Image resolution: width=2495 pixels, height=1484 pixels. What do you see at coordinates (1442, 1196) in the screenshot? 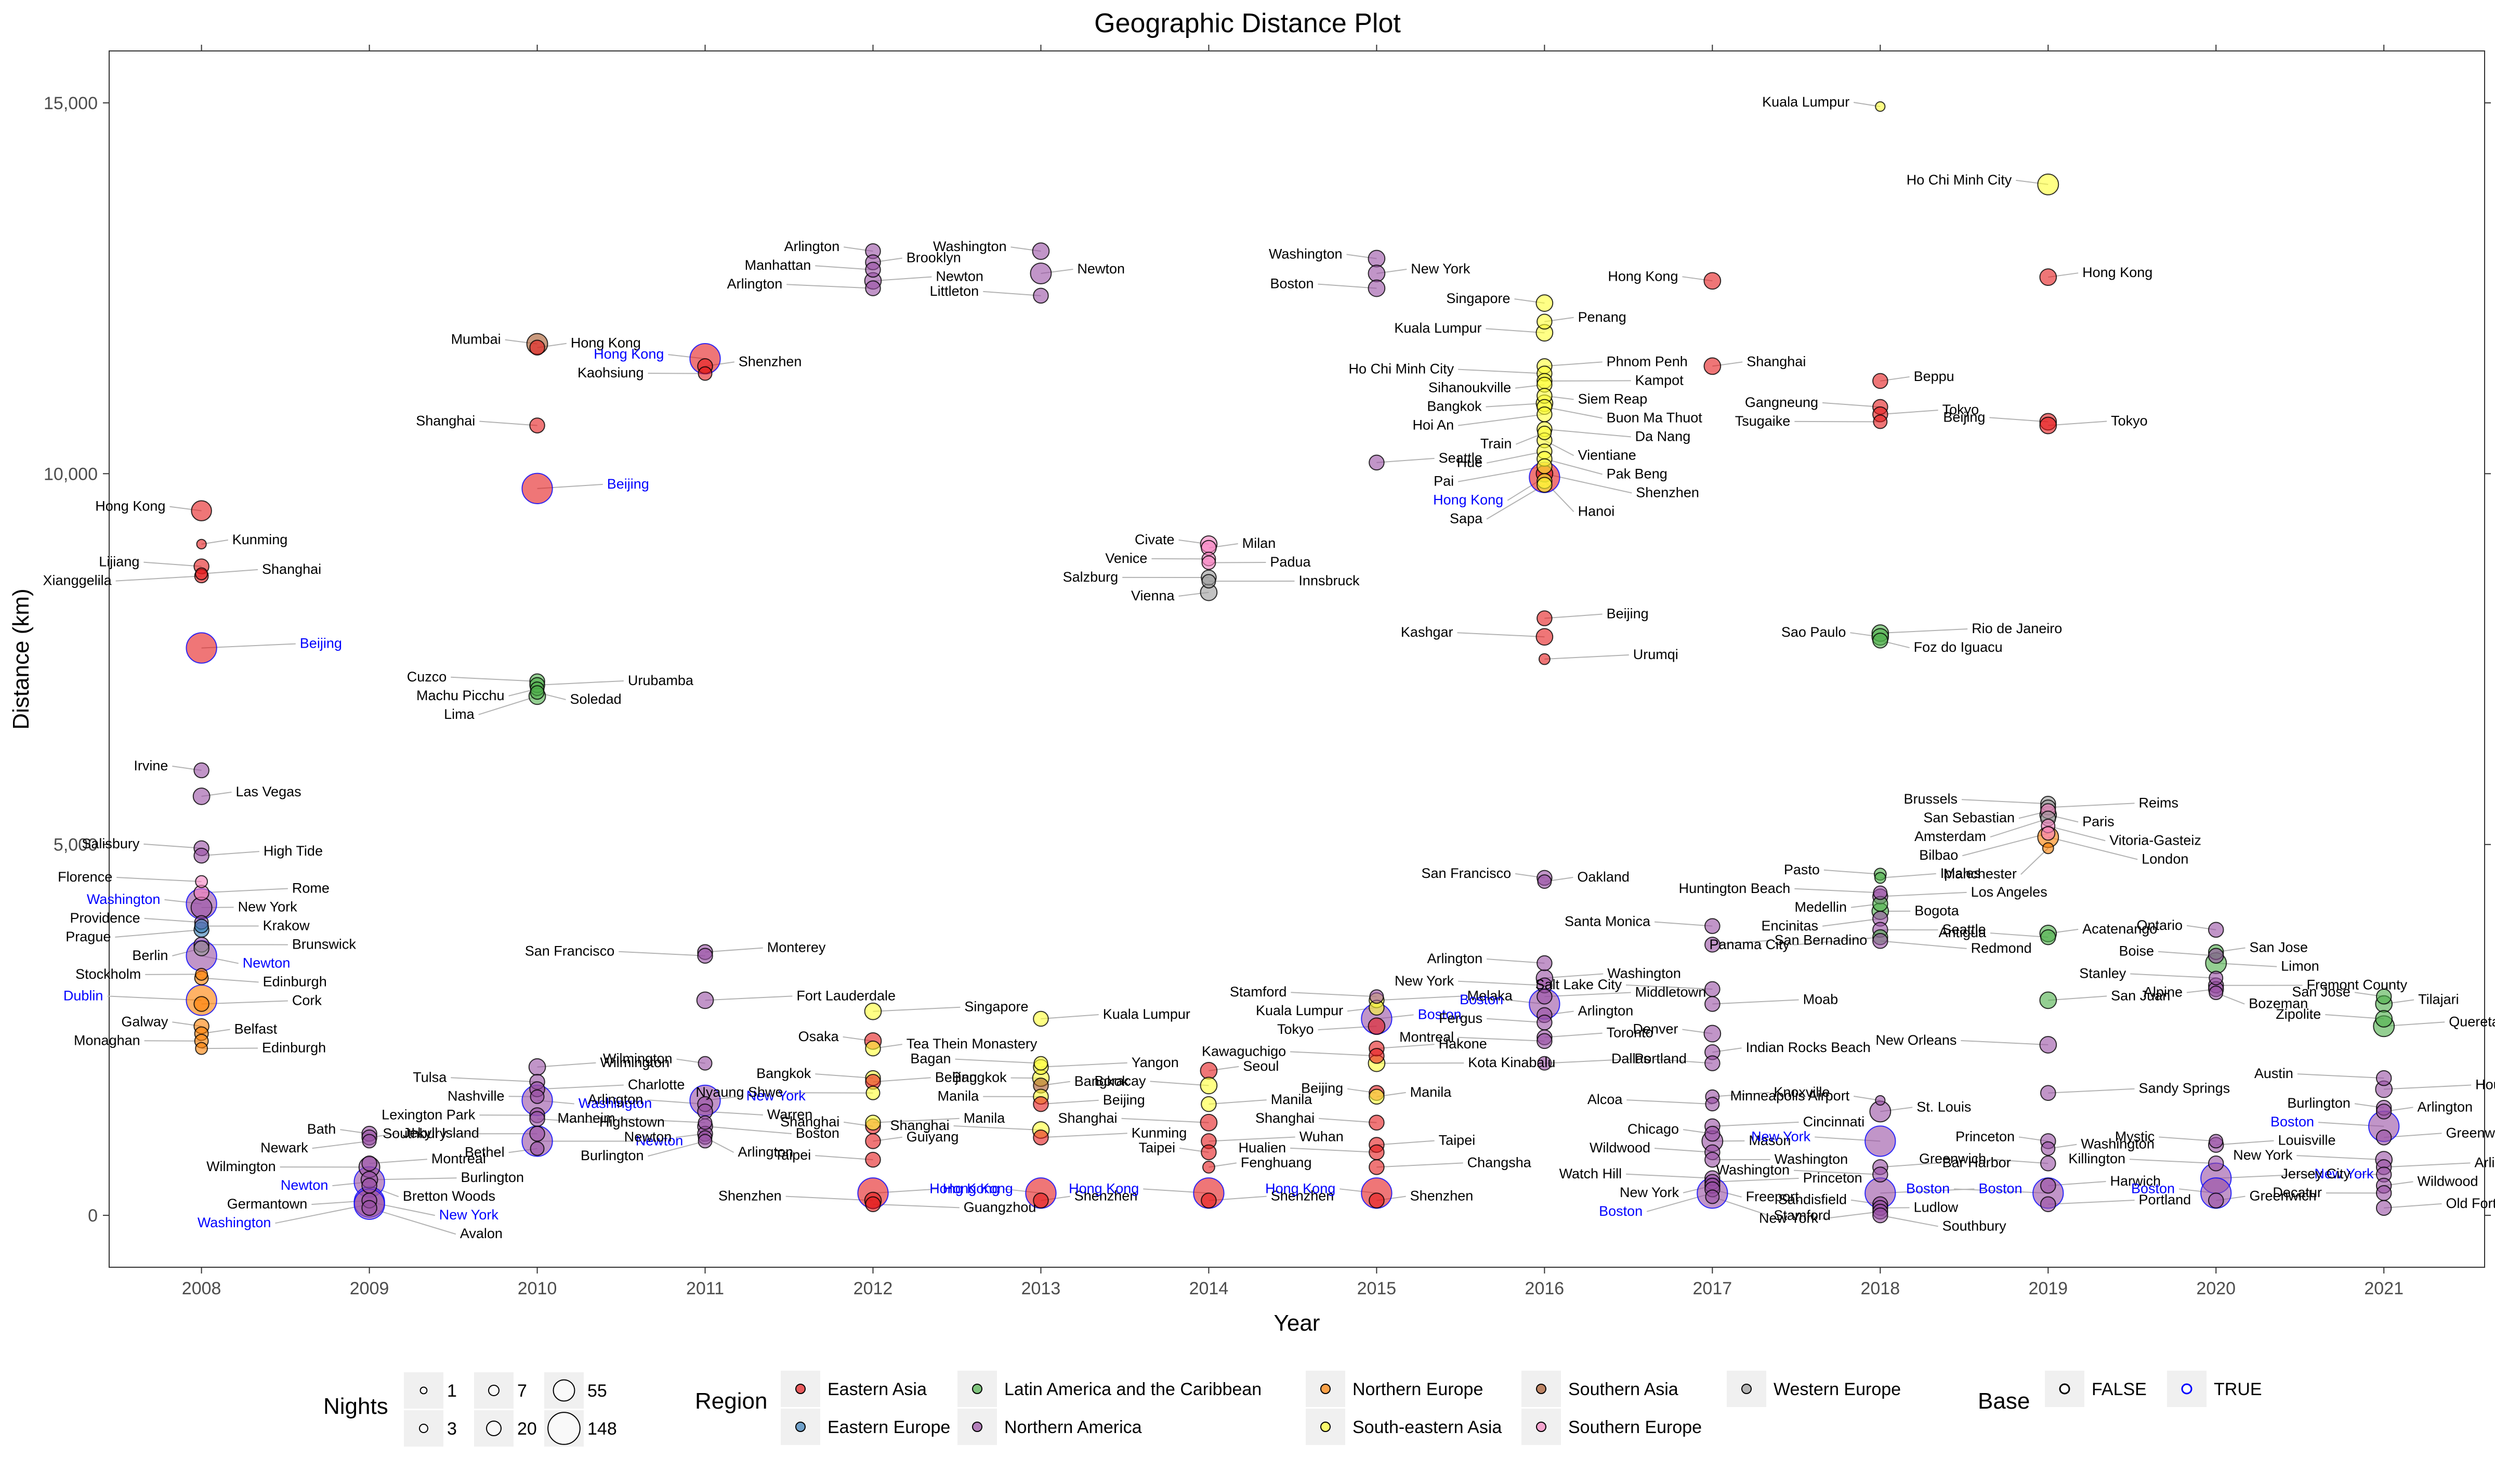
I see `point-label: Shenzhen` at bounding box center [1442, 1196].